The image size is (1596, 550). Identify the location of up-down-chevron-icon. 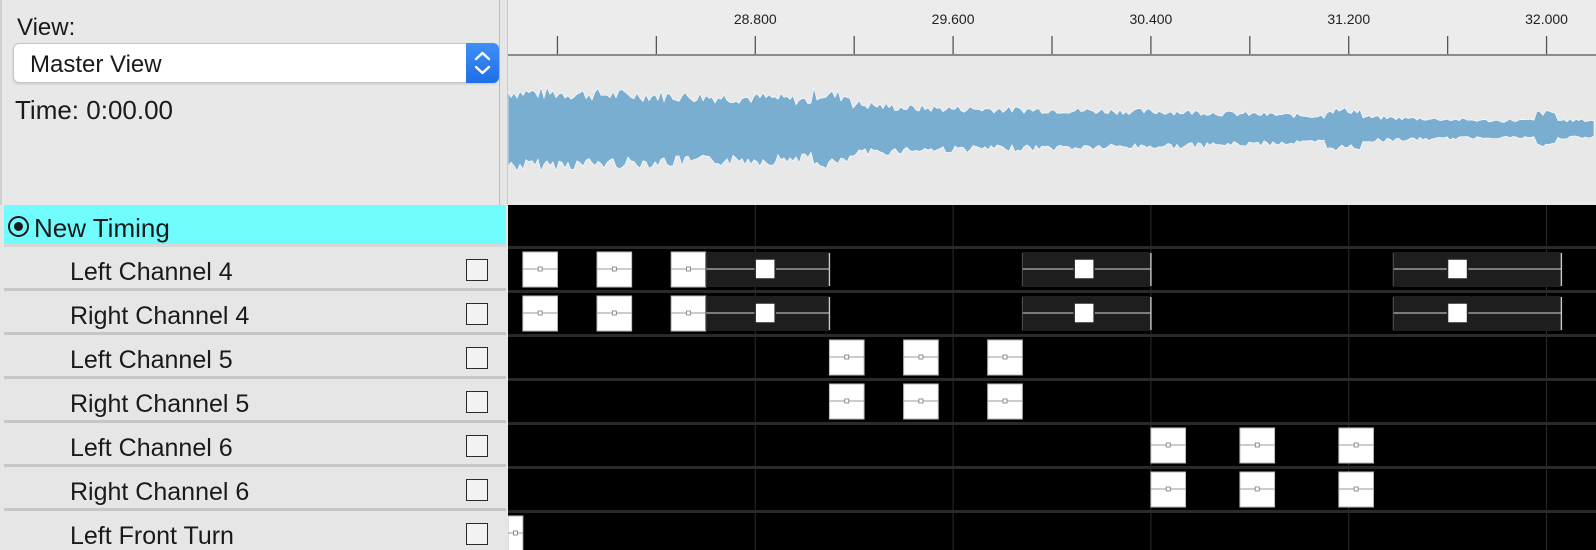
(482, 63).